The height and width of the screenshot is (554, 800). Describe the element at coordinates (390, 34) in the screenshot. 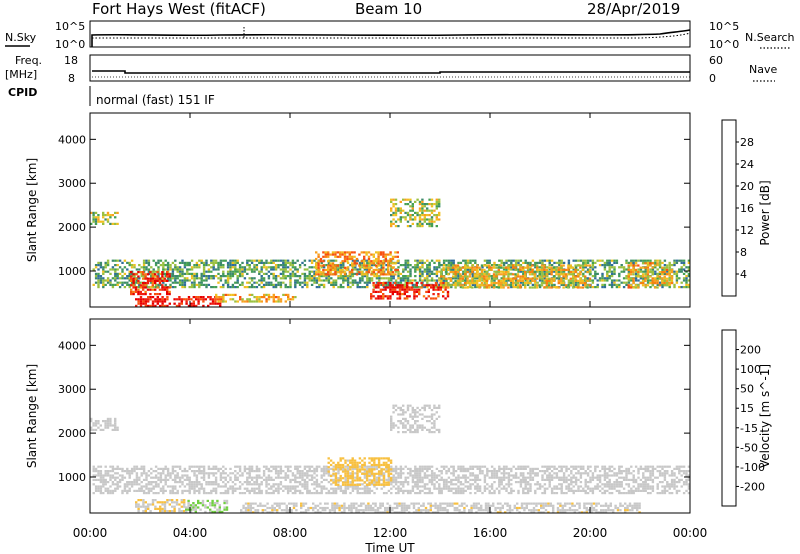

I see `nsky-panel-frame` at that location.